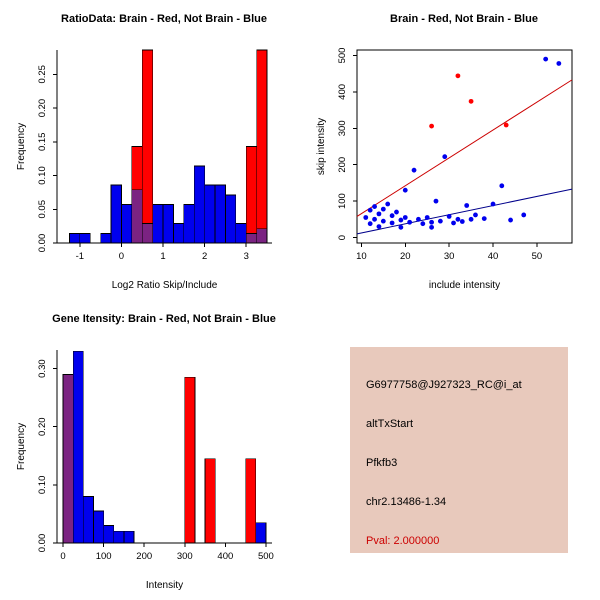  I want to click on svg-text: 30, so click(449, 256).